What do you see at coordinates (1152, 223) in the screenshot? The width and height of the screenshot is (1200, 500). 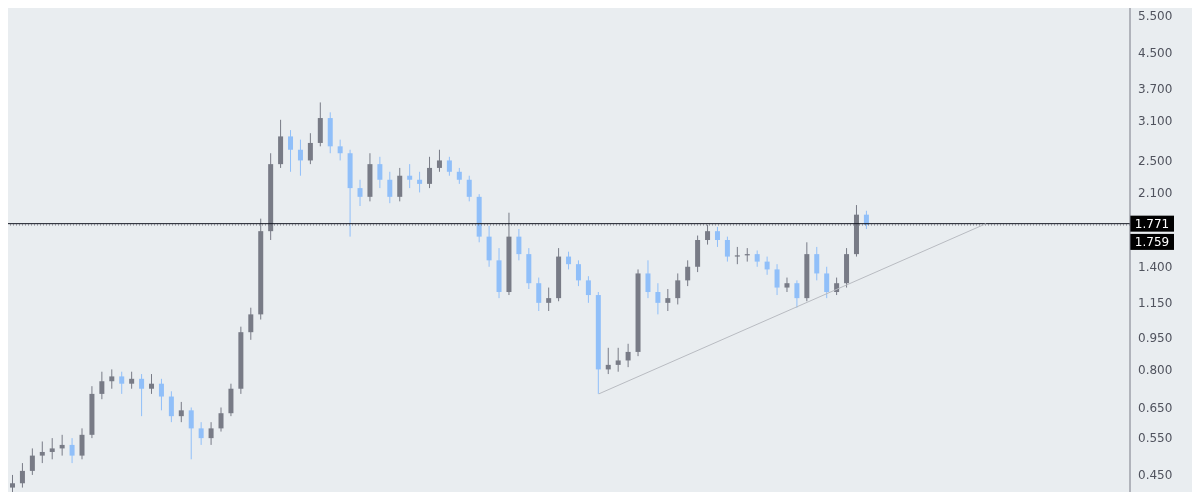 I see `ref-line-label: 1.771` at bounding box center [1152, 223].